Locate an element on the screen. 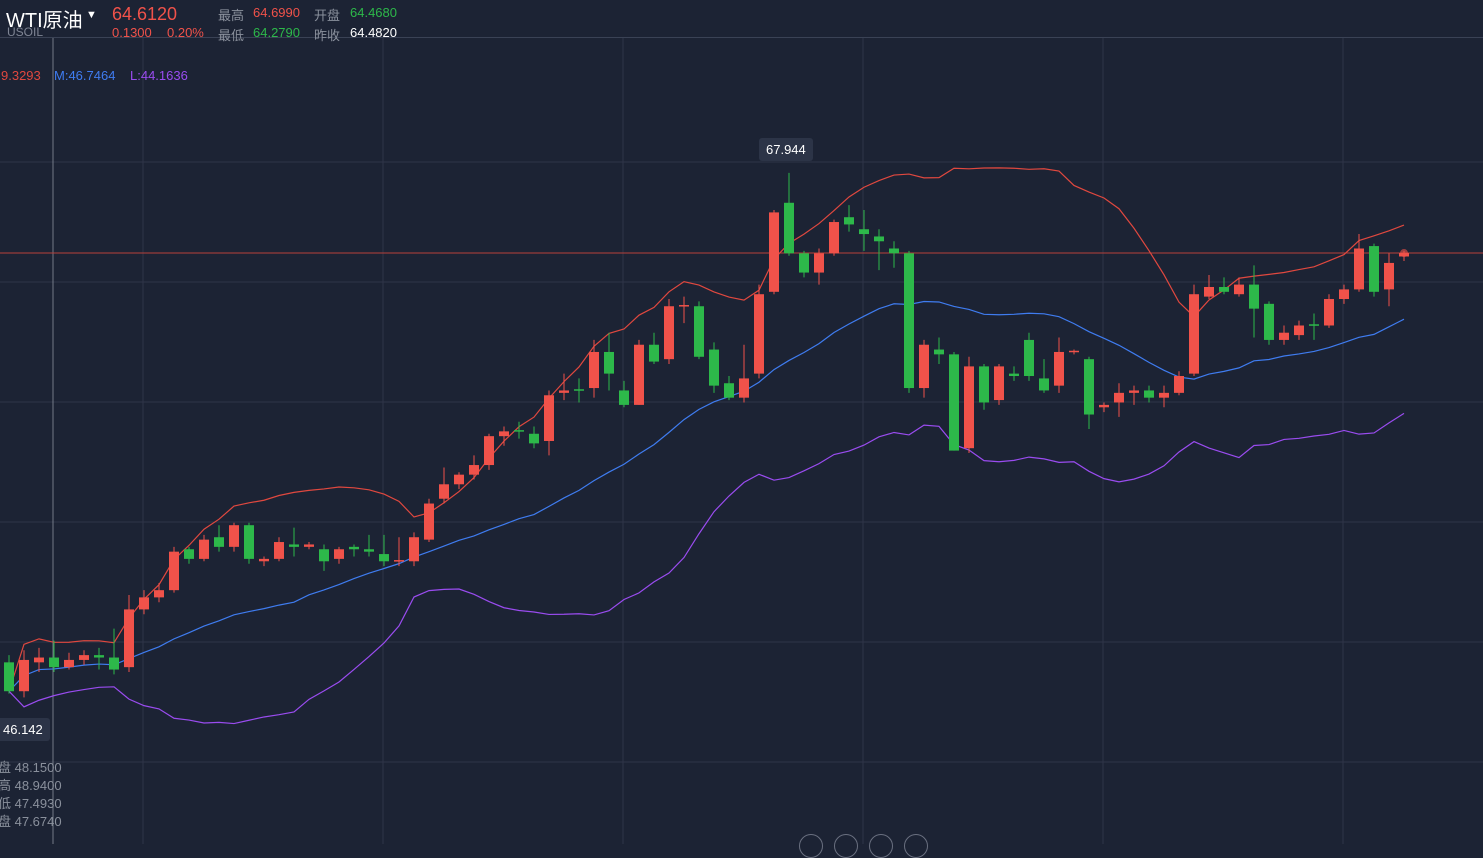  zoom-out-button is located at coordinates (811, 846).